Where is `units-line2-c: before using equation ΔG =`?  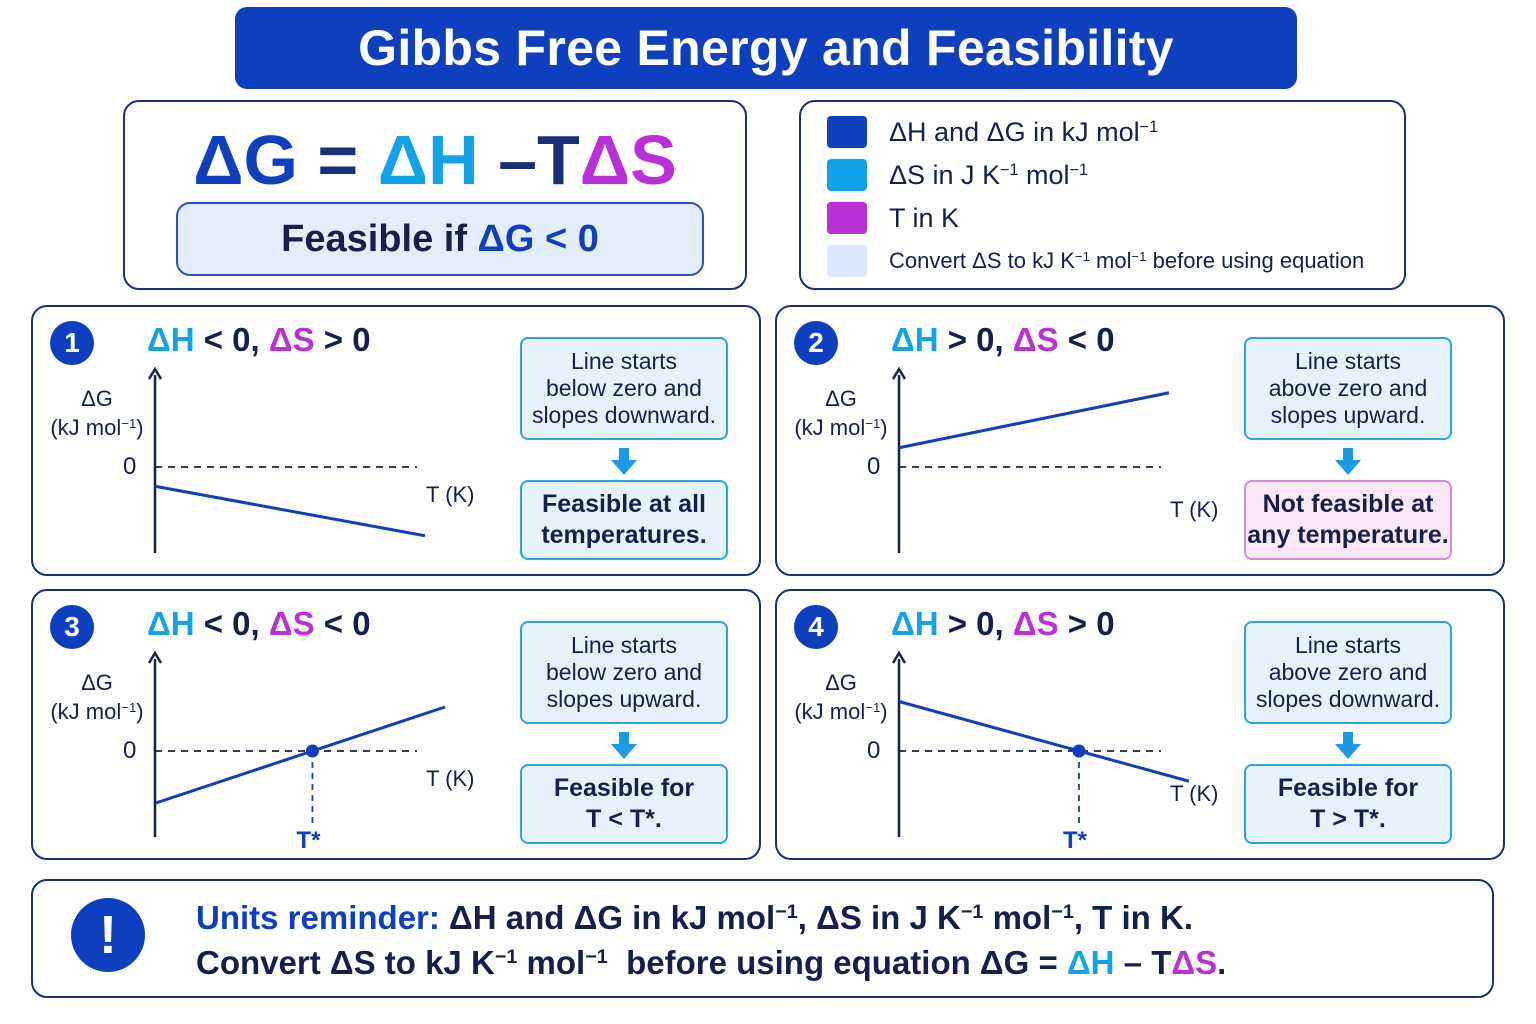 units-line2-c: before using equation ΔG = is located at coordinates (837, 962).